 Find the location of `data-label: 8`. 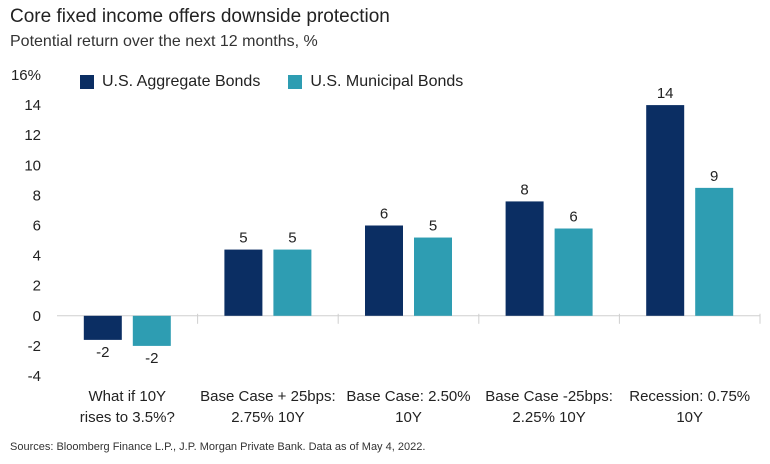

data-label: 8 is located at coordinates (524, 189).